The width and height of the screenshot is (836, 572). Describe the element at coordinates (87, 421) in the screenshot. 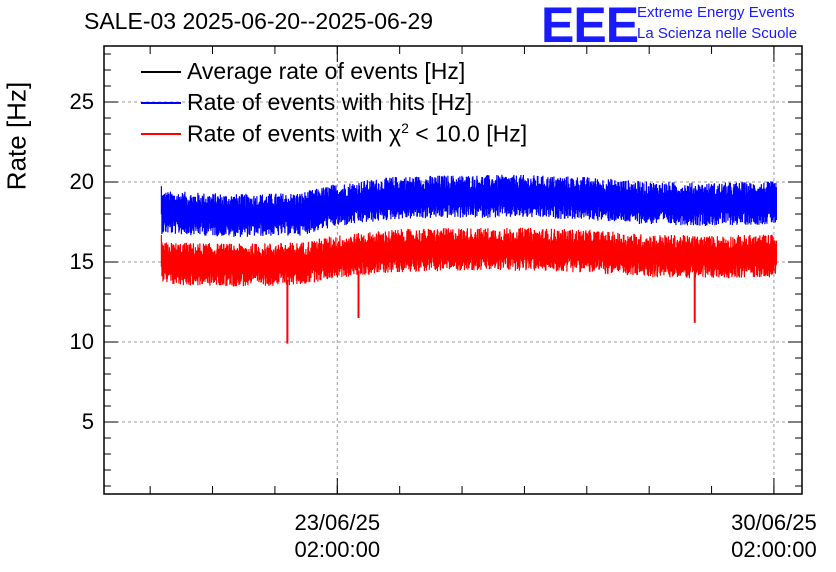

I see `y-tick-label: 5` at that location.